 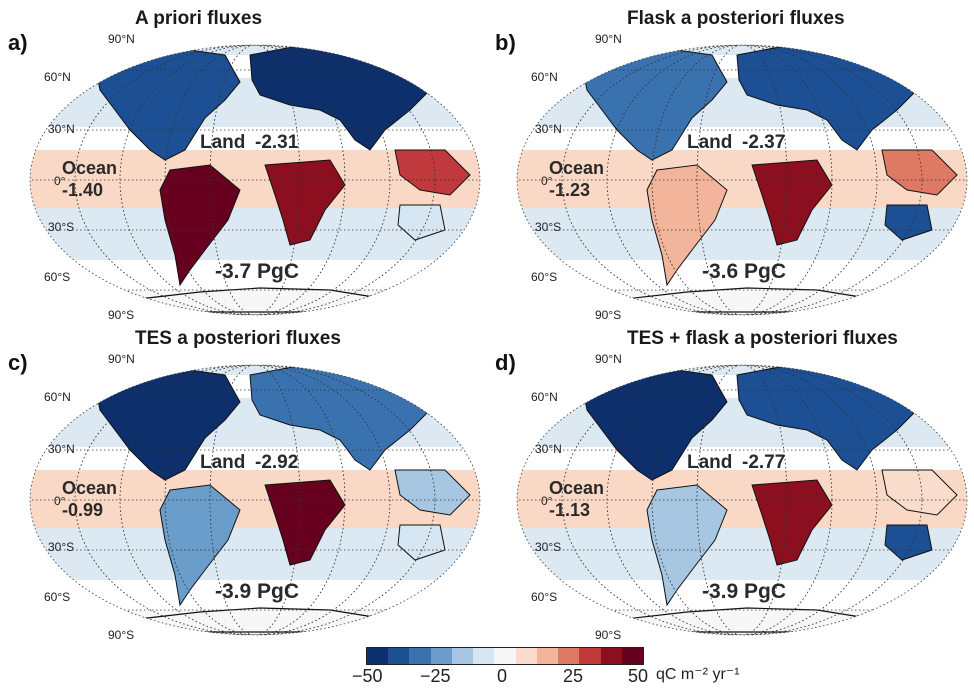 I want to click on ocean-value: -1.40, so click(x=83, y=190).